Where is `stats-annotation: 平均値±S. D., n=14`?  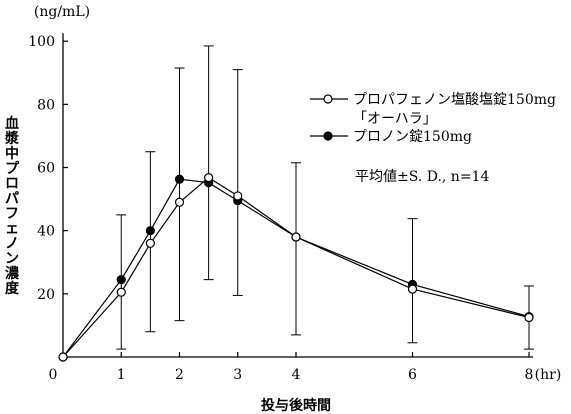 stats-annotation: 平均値±S. D., n=14 is located at coordinates (422, 177).